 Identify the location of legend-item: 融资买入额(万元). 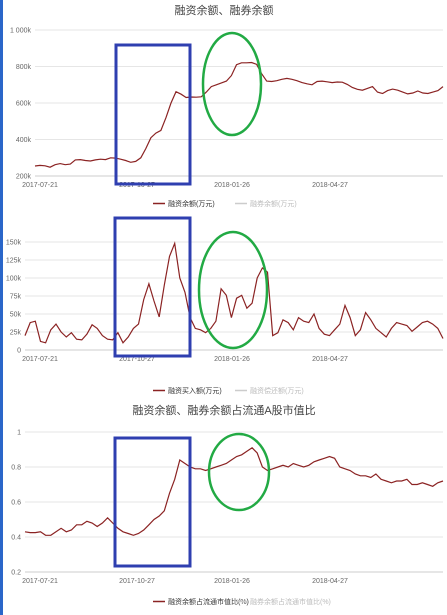
(195, 390).